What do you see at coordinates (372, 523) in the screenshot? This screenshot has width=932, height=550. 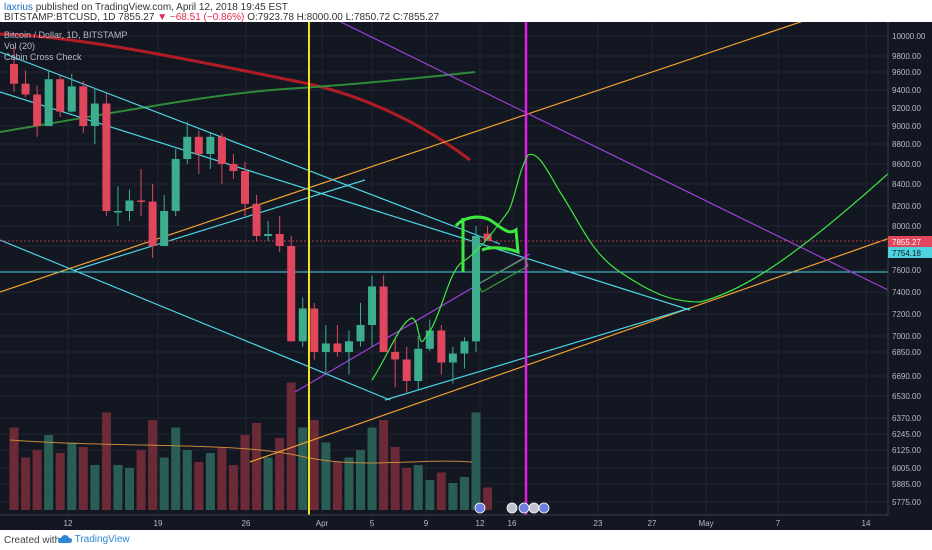 I see `time-tick-label: 5` at bounding box center [372, 523].